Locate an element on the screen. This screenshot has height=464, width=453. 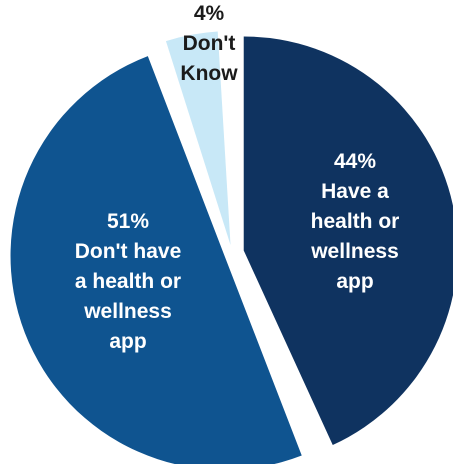
pie-slice-value: 4% is located at coordinates (209, 13).